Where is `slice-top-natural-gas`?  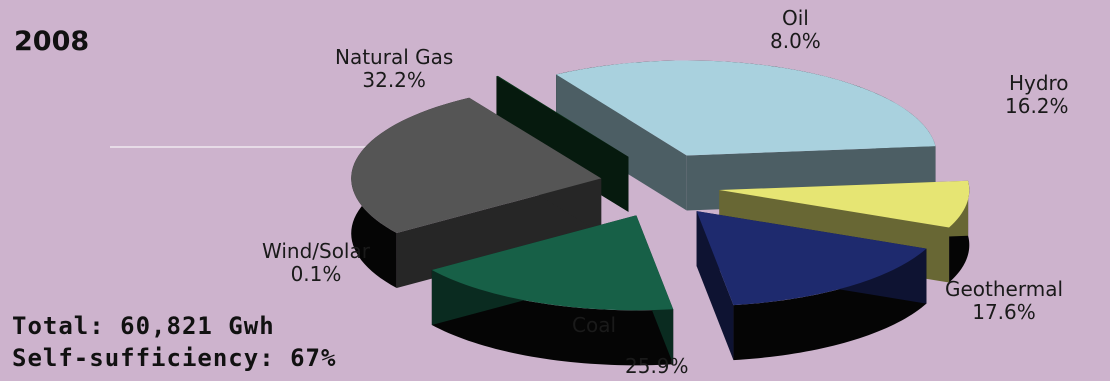
slice-top-natural-gas is located at coordinates (746, 108).